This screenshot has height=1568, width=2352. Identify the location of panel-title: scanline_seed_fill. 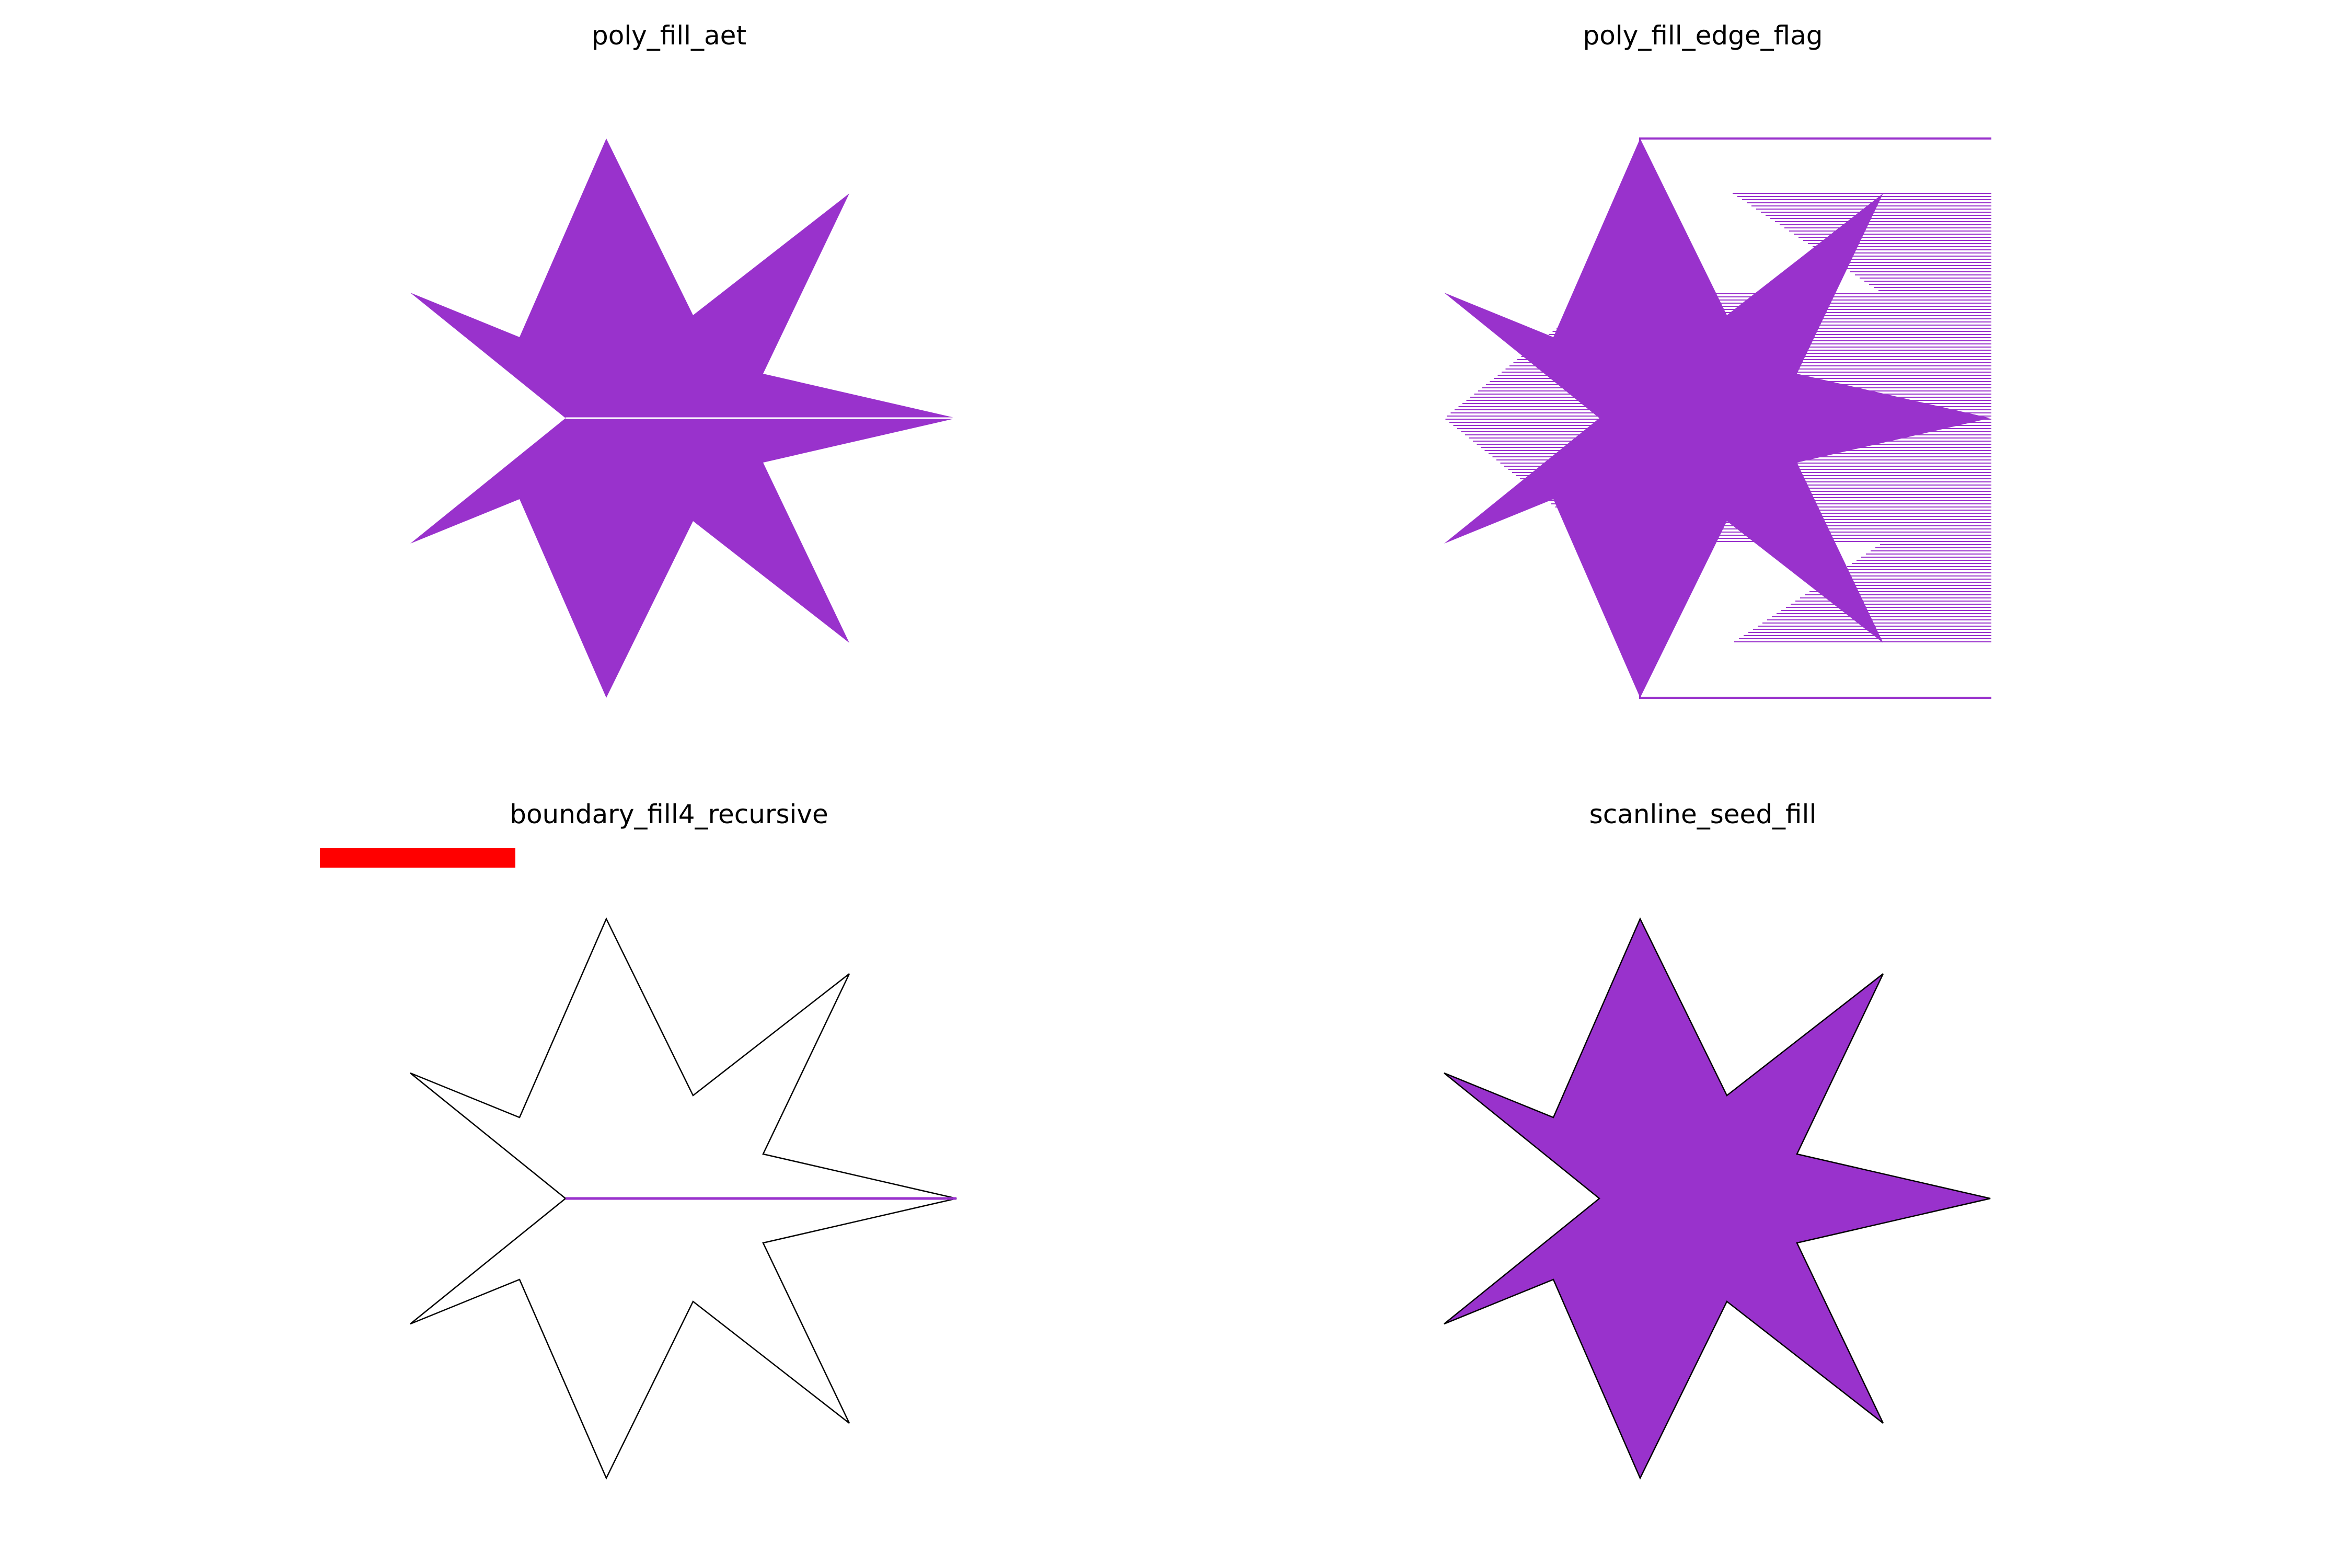
(1703, 814).